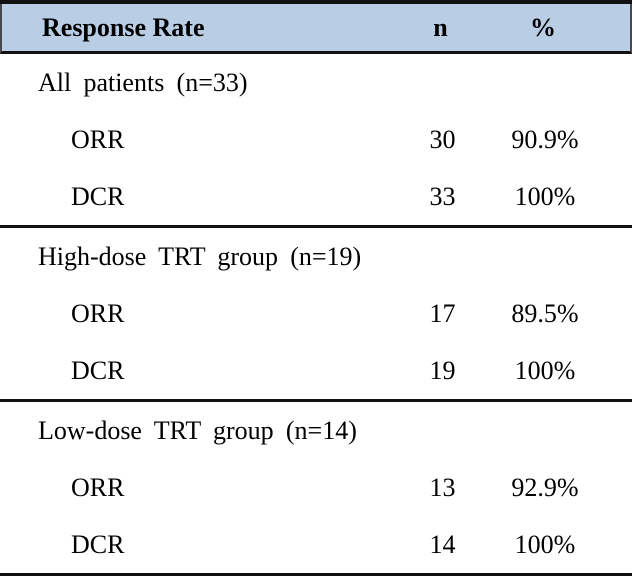 Image resolution: width=632 pixels, height=576 pixels. What do you see at coordinates (442, 196) in the screenshot?
I see `cell-n-value: 33` at bounding box center [442, 196].